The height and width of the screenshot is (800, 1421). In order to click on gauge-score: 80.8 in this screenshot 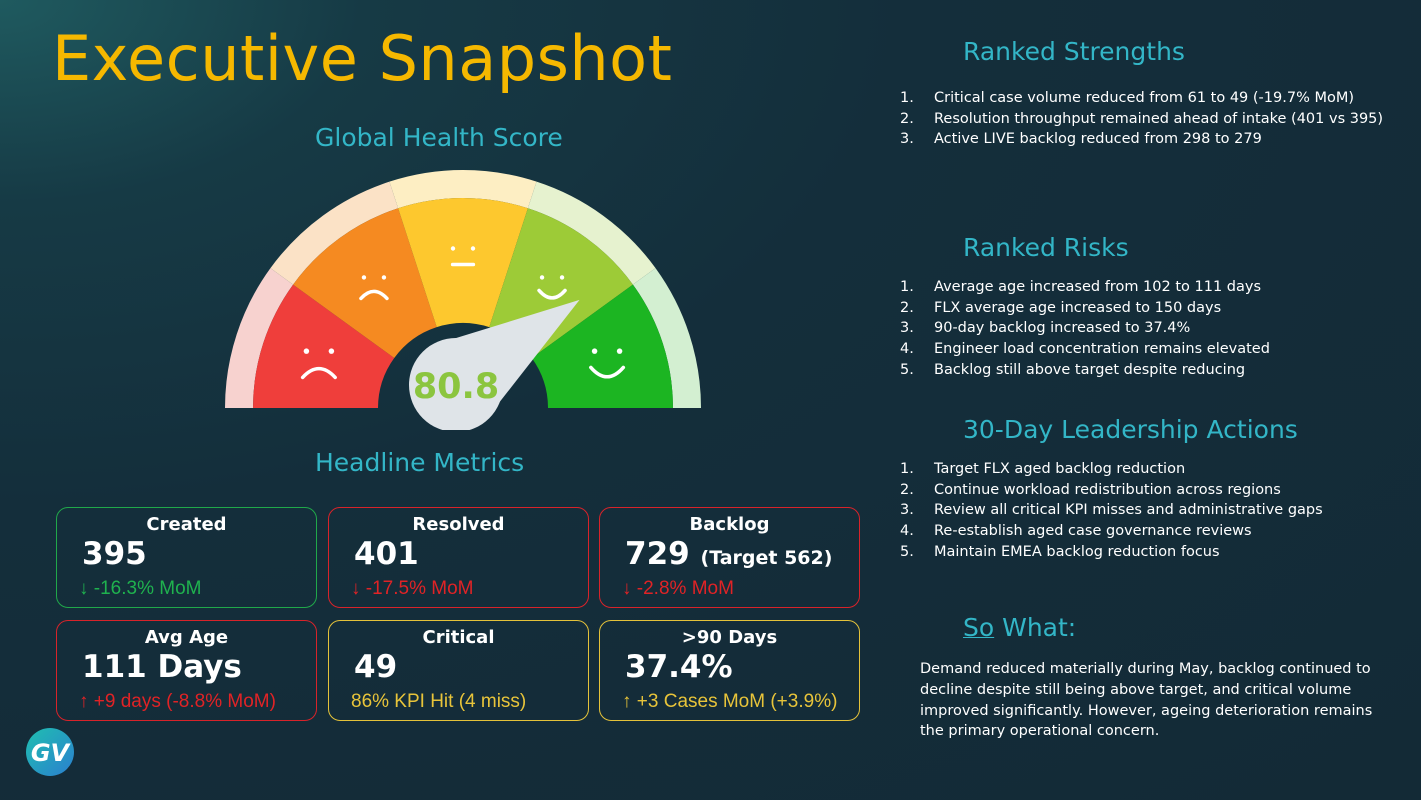, I will do `click(456, 387)`.